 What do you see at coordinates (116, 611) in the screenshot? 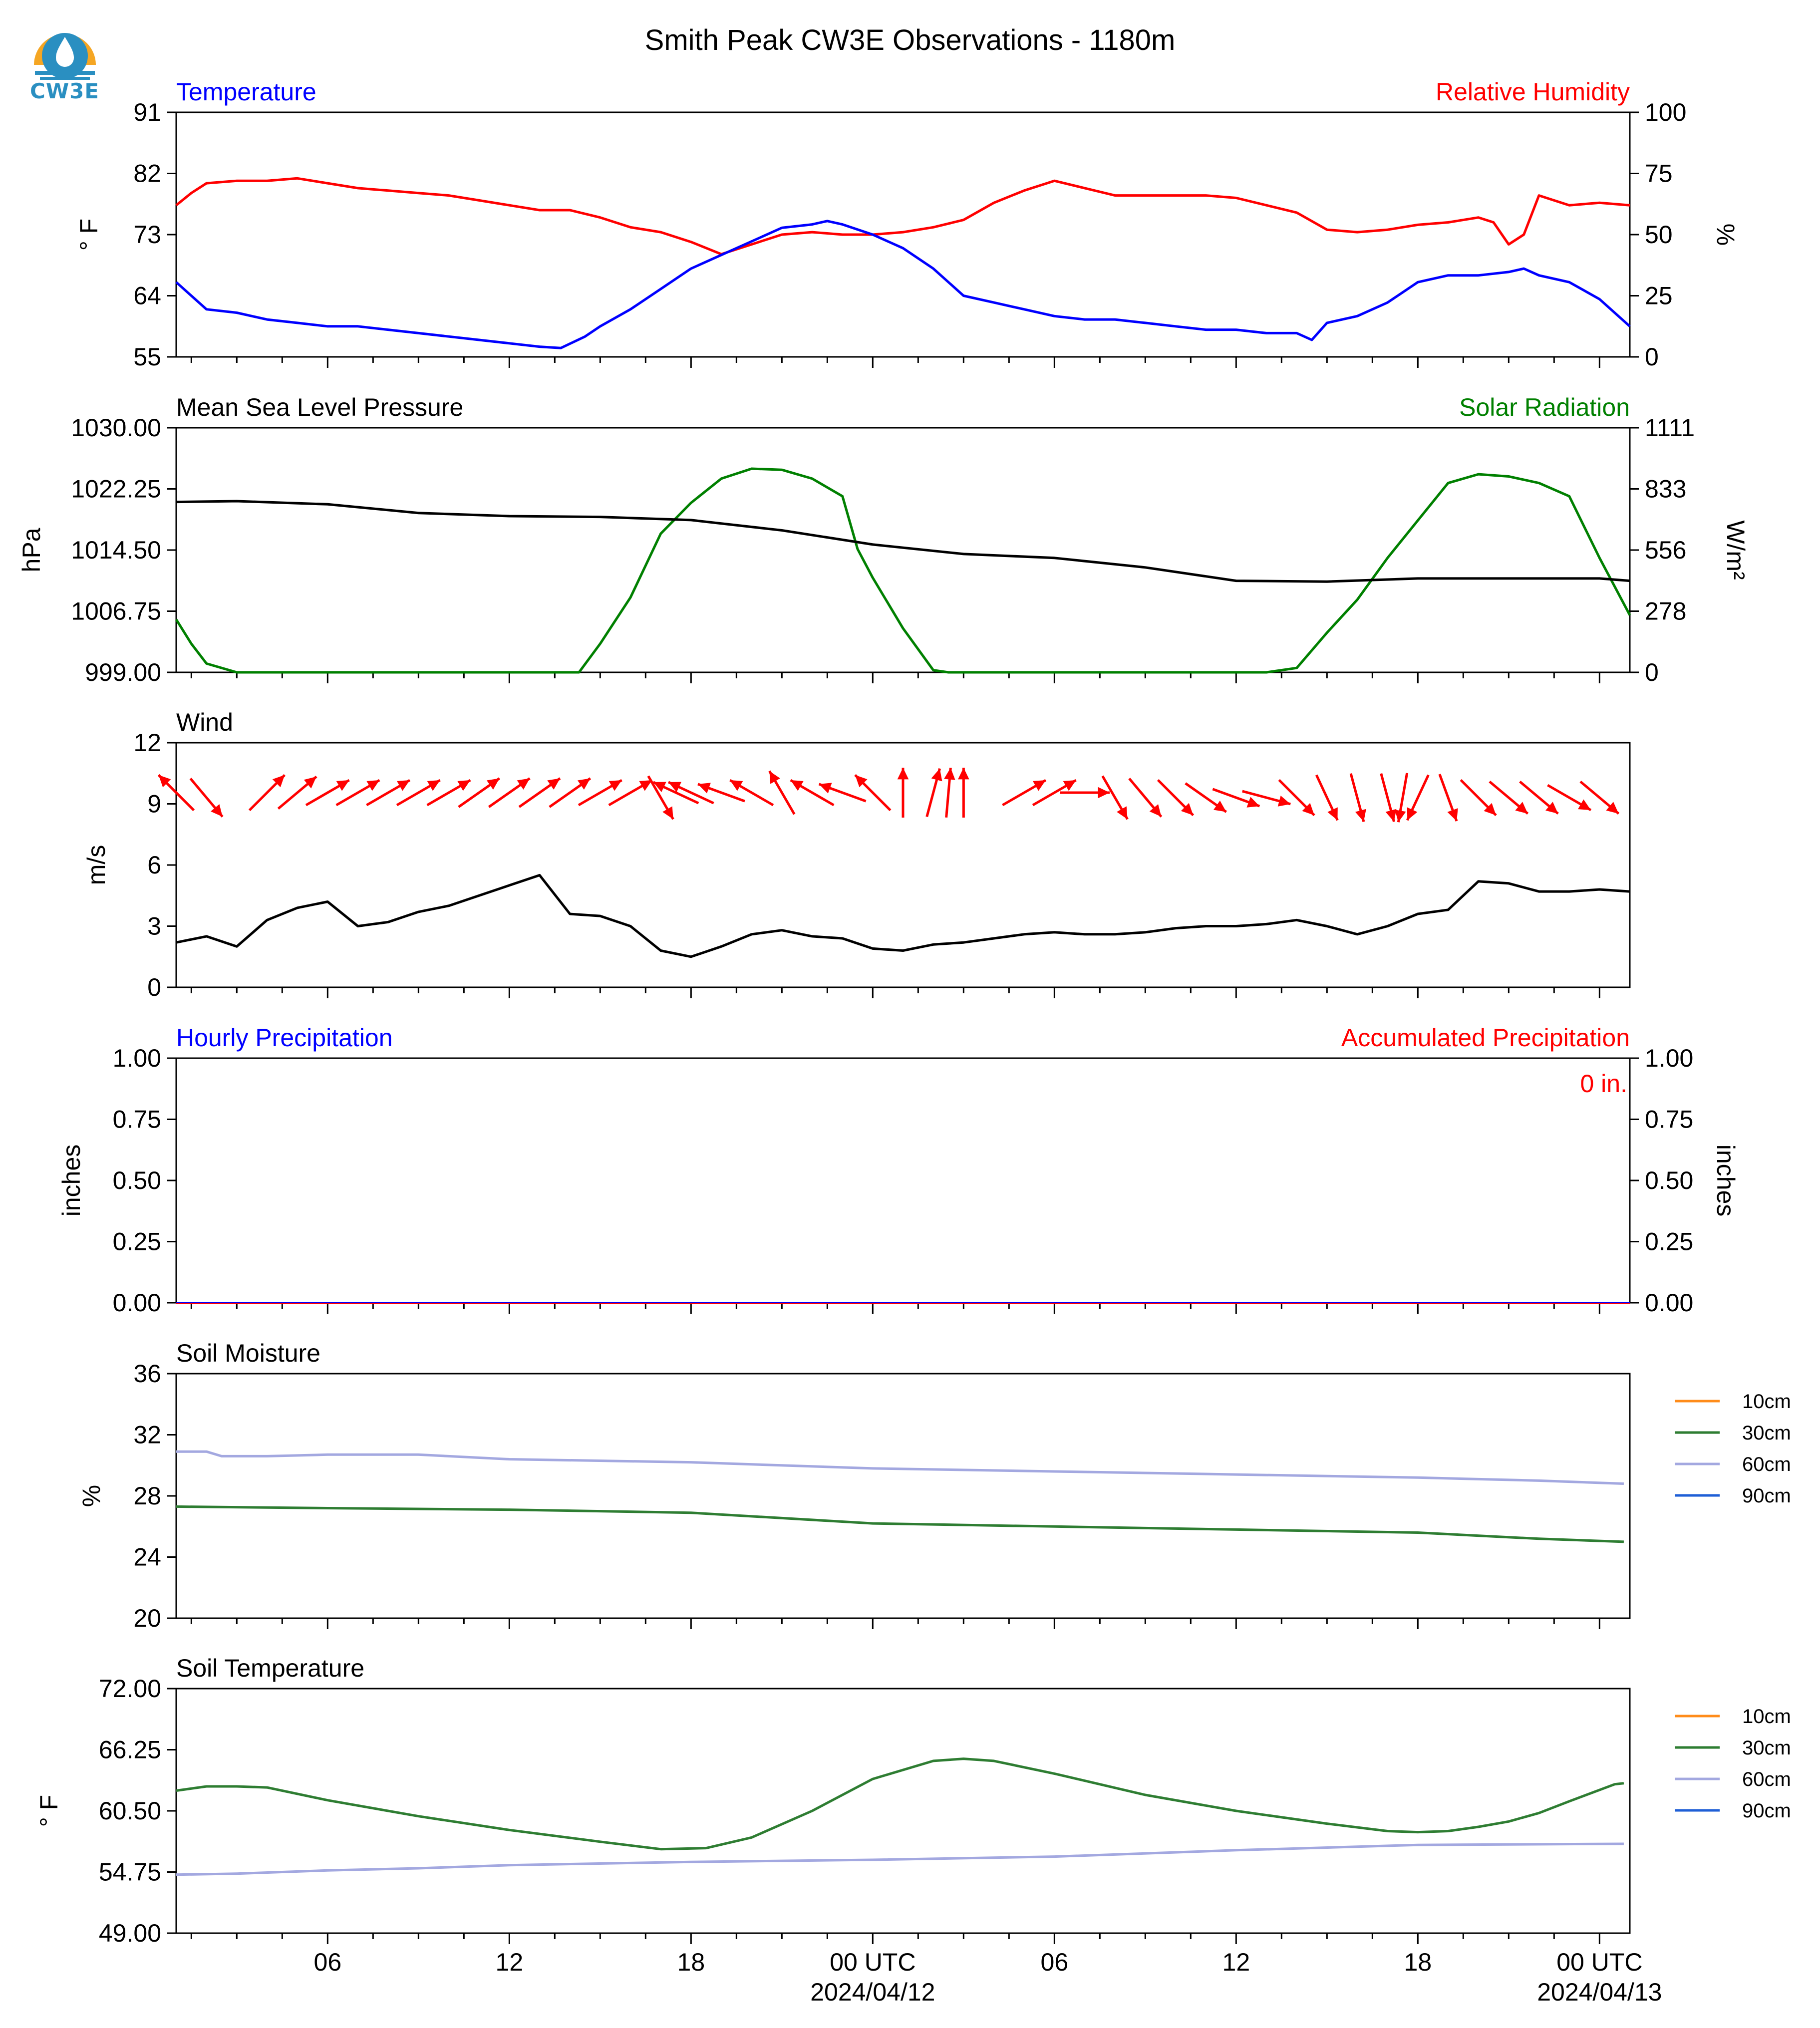
I see `pressure_solar-left-tick-label: 1006.75` at bounding box center [116, 611].